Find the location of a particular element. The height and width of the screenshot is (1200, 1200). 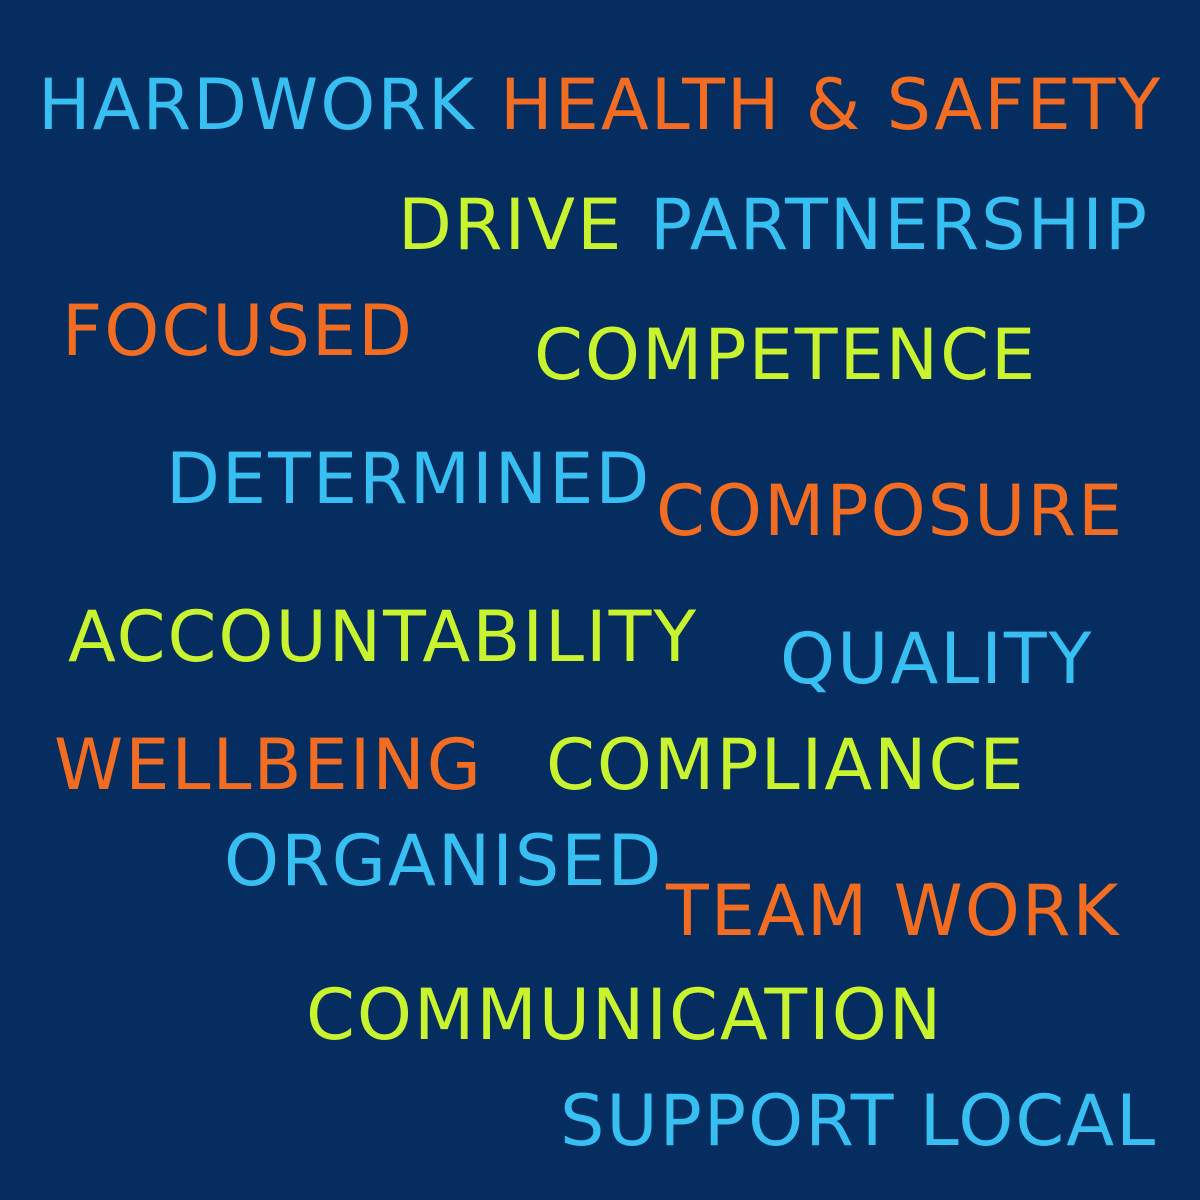

word-compliance: COMPLIANCE is located at coordinates (786, 765).